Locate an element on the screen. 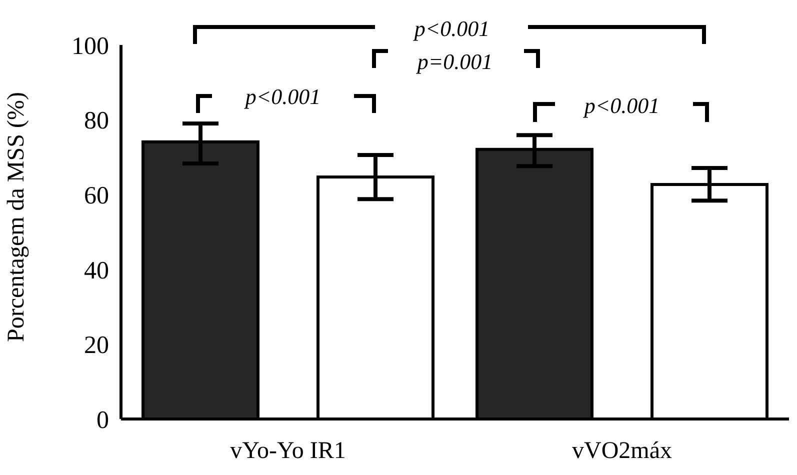 Image resolution: width=797 pixels, height=475 pixels. y-tick-label: 80 is located at coordinates (96, 121).